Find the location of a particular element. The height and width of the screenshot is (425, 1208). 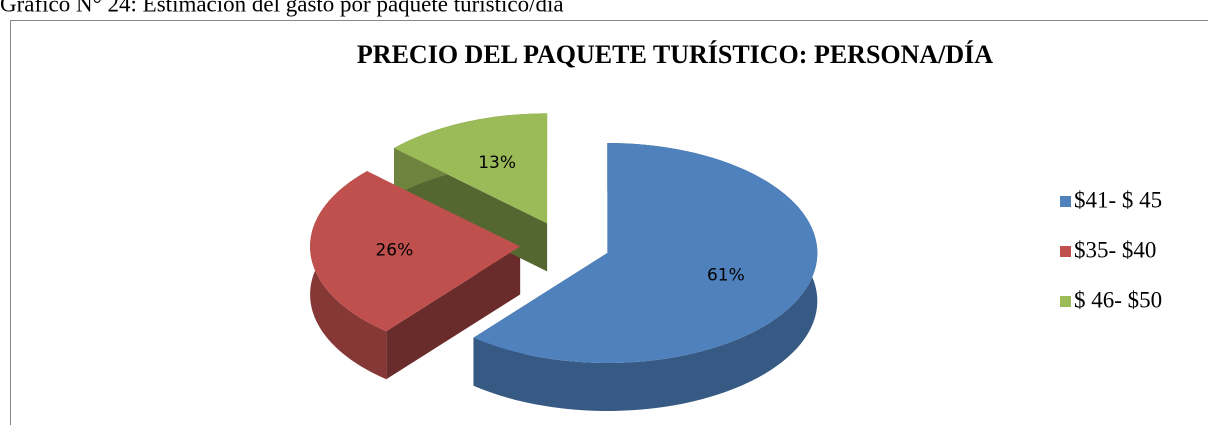

data-label: 26% is located at coordinates (394, 251).